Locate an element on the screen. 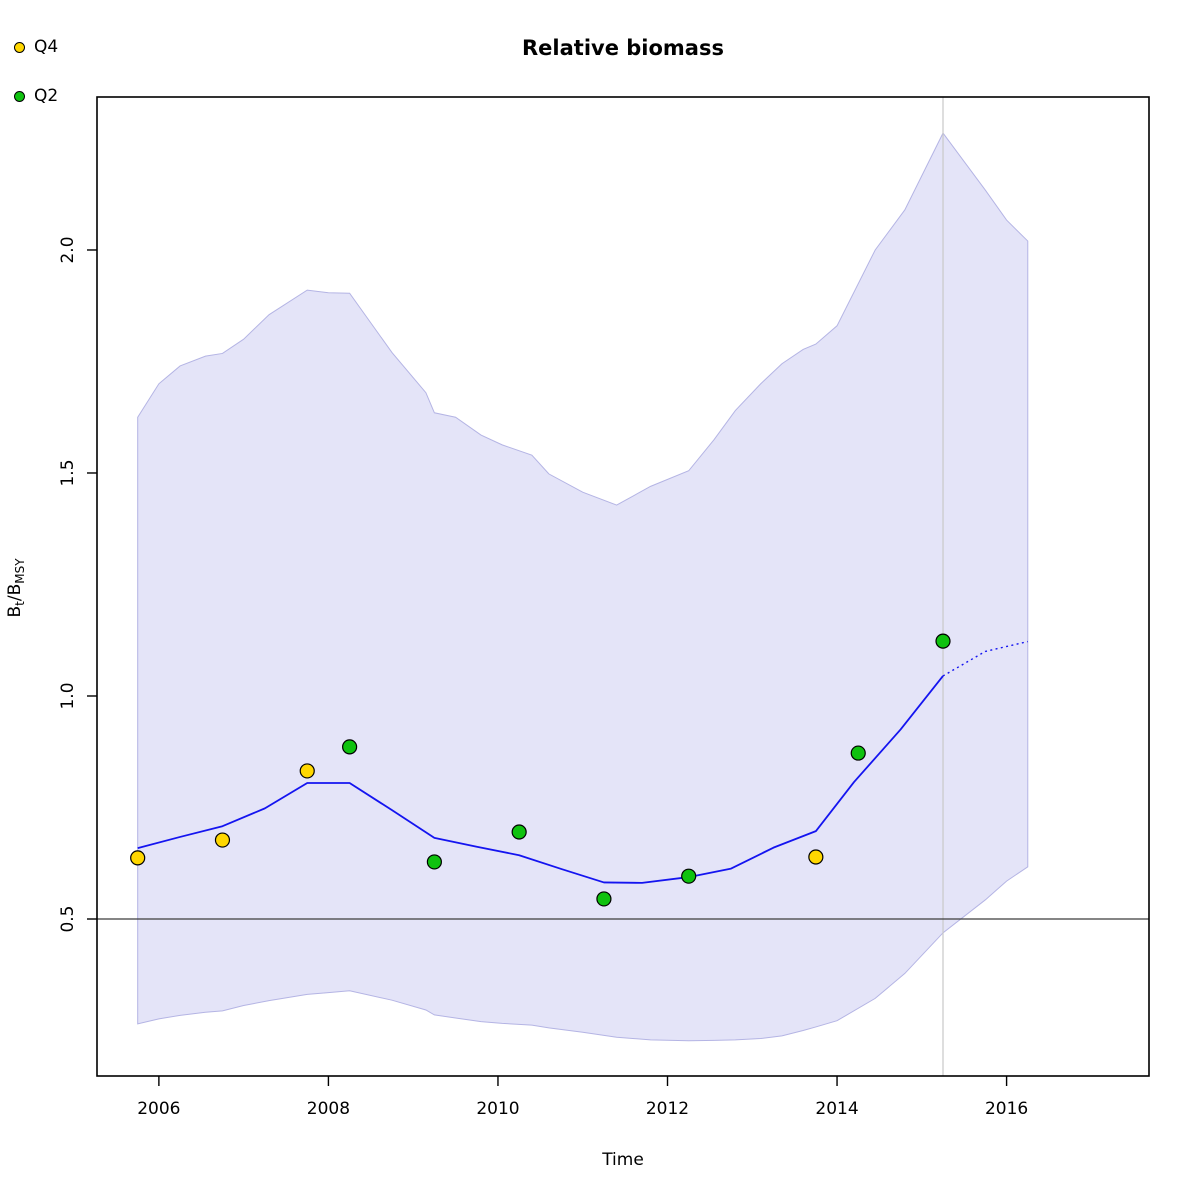  median-forecast-line is located at coordinates (985, 658).